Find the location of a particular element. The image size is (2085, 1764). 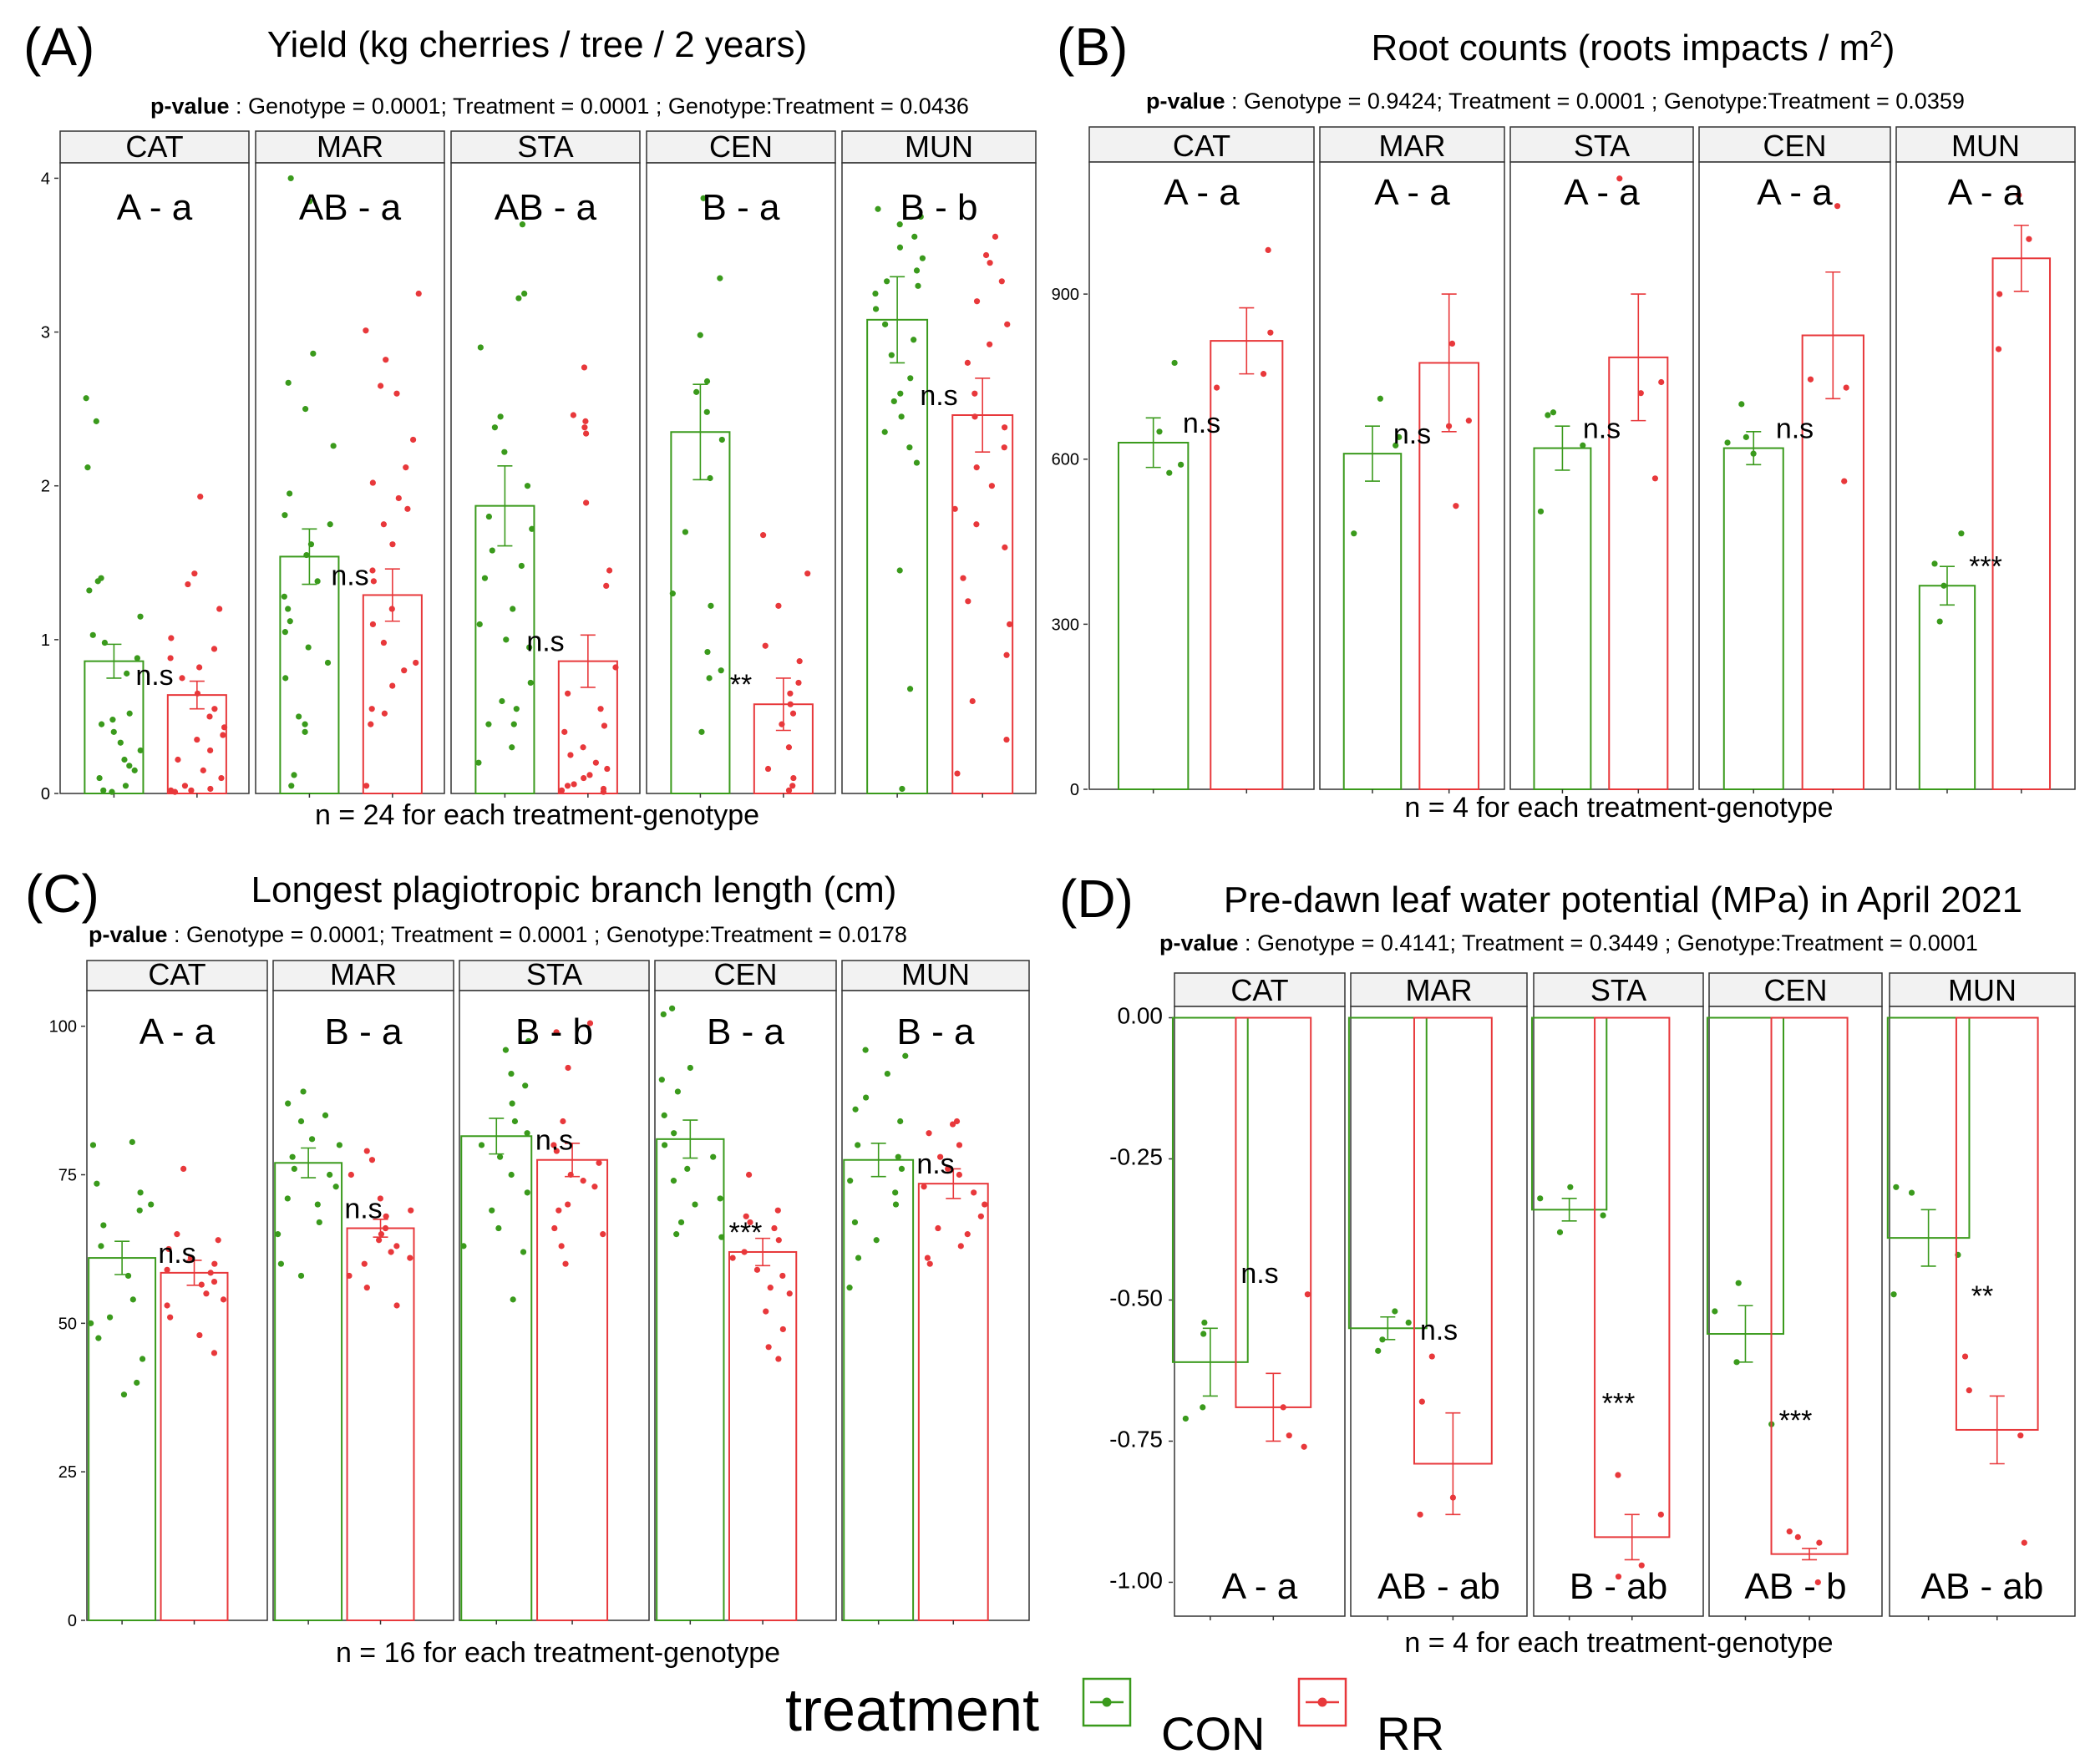

significance-label: ** is located at coordinates (741, 685).